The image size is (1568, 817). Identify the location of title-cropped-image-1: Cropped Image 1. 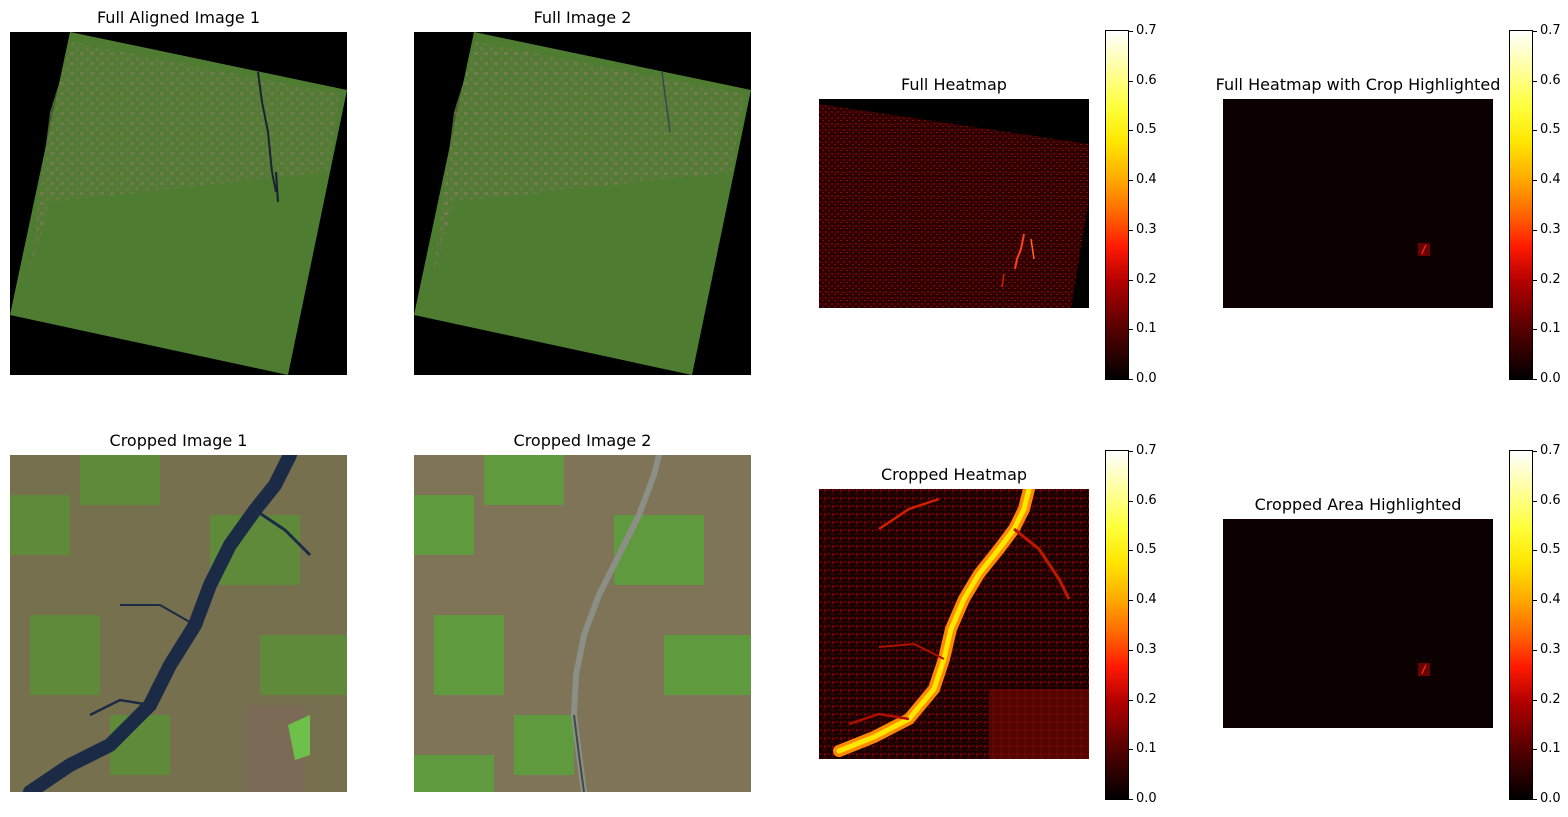
(178, 440).